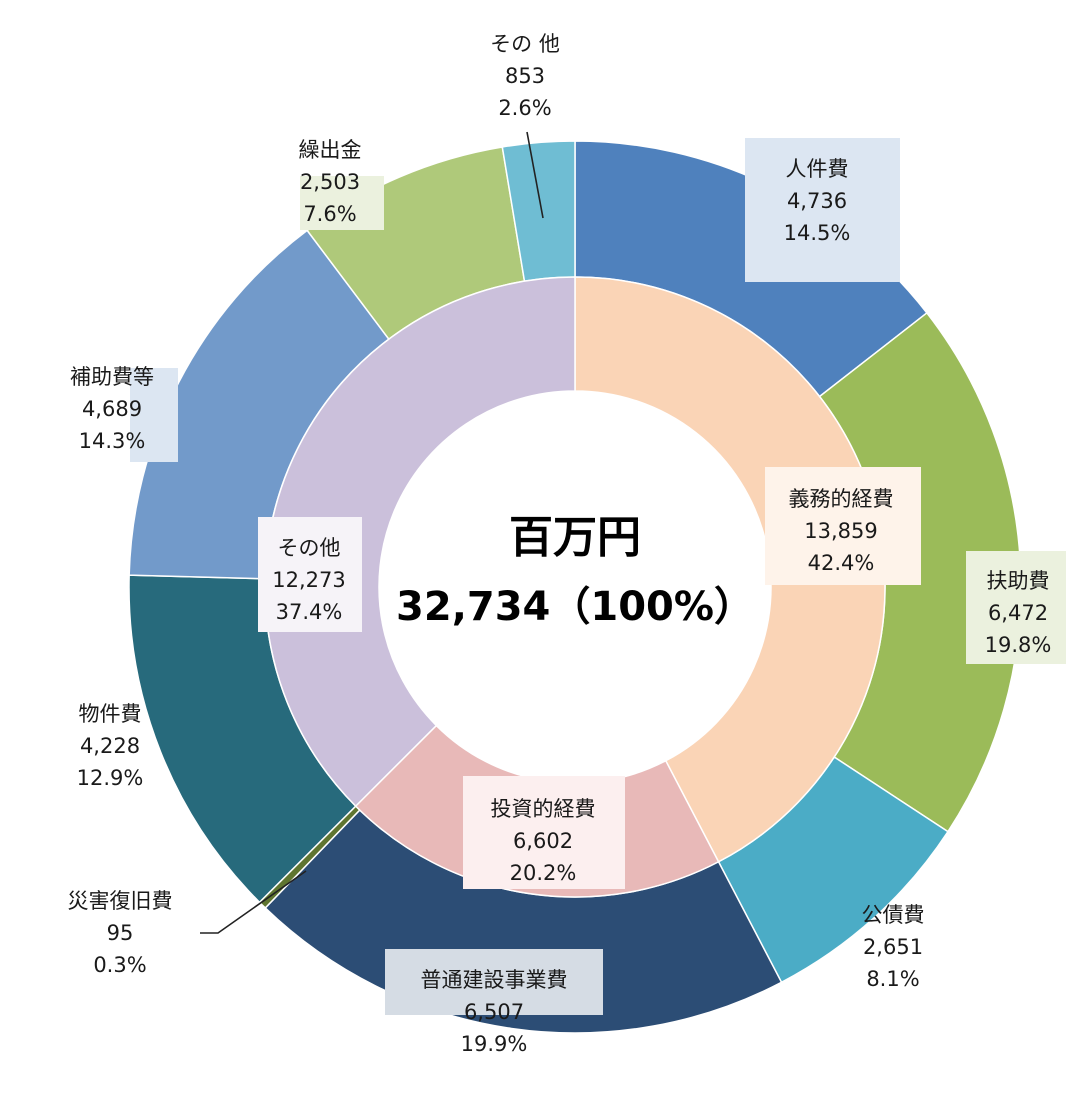  What do you see at coordinates (575, 607) in the screenshot?
I see `center-total: 32,734（100%）` at bounding box center [575, 607].